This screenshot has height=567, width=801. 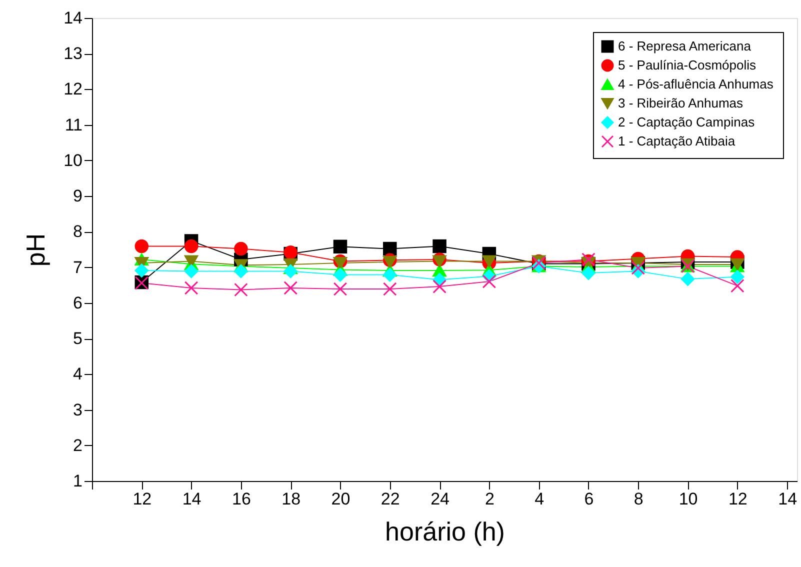 What do you see at coordinates (77, 374) in the screenshot?
I see `y-tick-label: 4` at bounding box center [77, 374].